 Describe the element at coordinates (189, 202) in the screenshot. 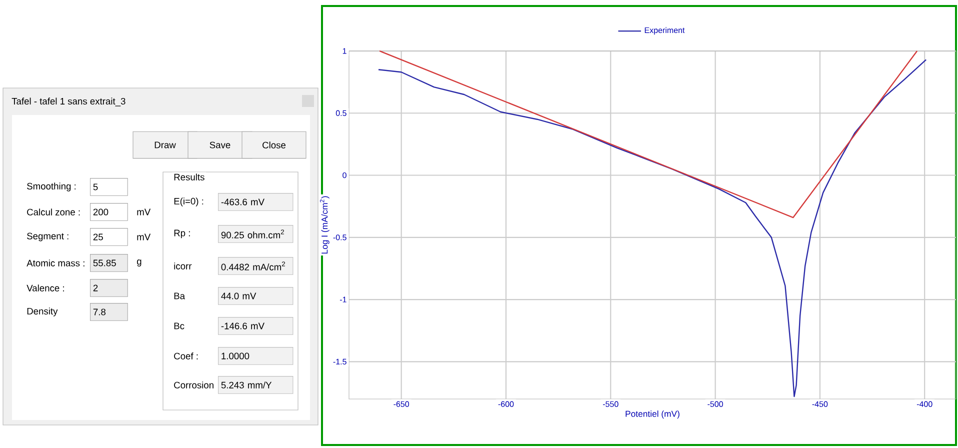

I see `text: E(i=0) :` at that location.